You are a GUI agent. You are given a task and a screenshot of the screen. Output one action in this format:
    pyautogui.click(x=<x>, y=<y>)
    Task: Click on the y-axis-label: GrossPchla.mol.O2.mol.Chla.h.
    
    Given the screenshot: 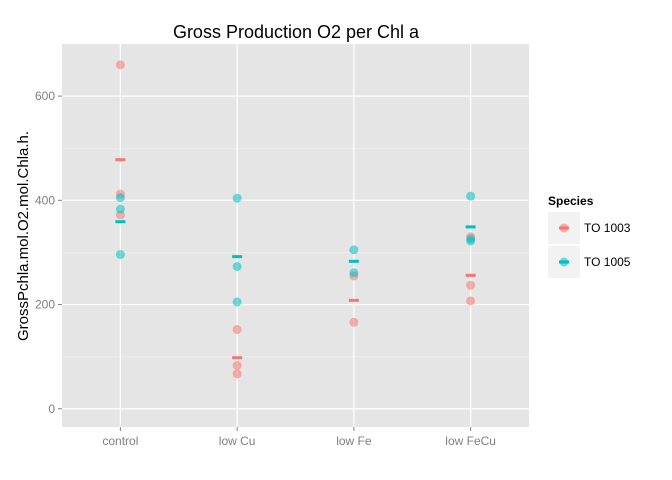 What is the action you would take?
    pyautogui.click(x=23, y=236)
    